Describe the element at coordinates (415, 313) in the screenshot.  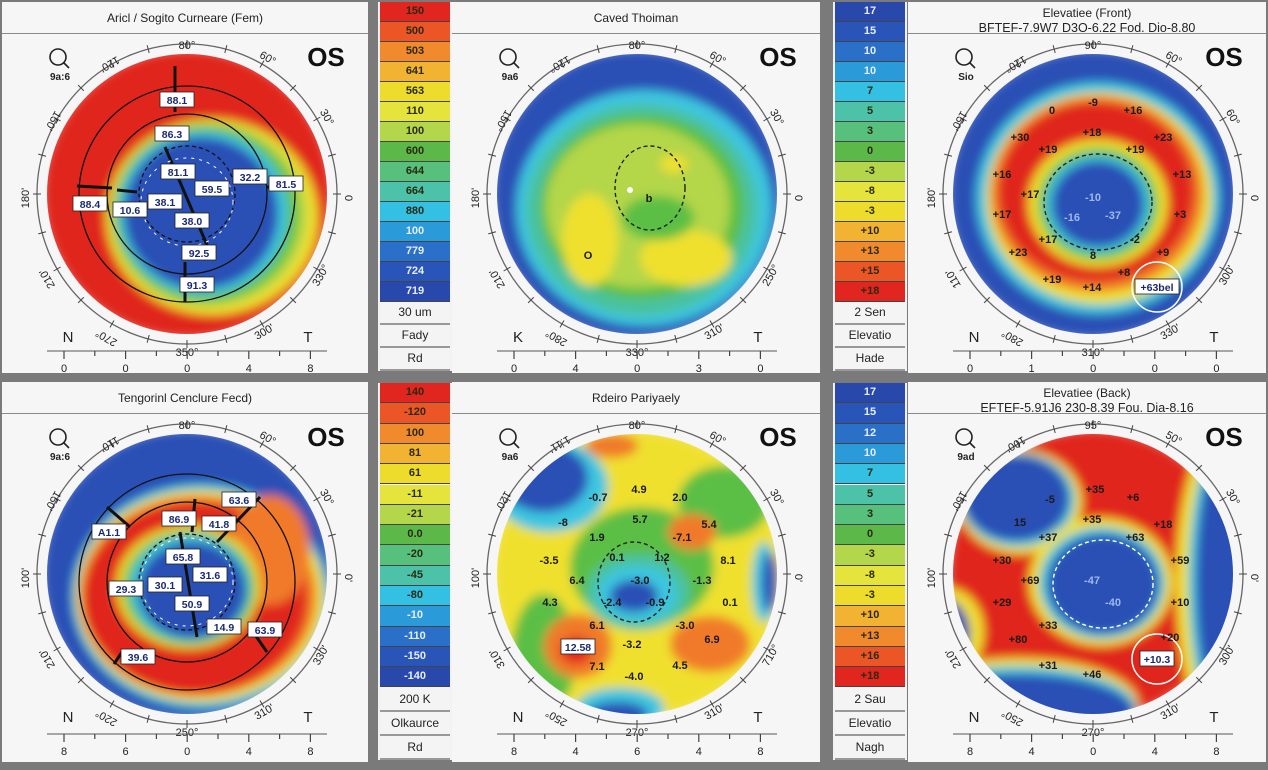
I see `legend-step-size: 30 um` at that location.